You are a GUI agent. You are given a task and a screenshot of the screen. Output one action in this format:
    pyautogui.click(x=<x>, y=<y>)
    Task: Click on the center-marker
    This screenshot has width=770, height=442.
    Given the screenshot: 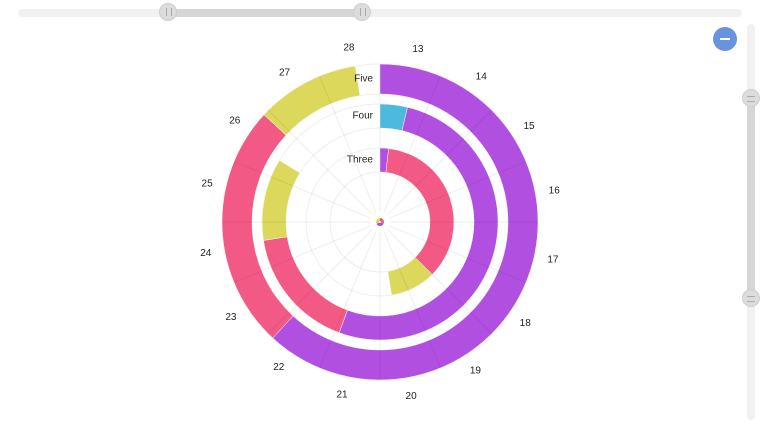 What is the action you would take?
    pyautogui.click(x=380, y=222)
    